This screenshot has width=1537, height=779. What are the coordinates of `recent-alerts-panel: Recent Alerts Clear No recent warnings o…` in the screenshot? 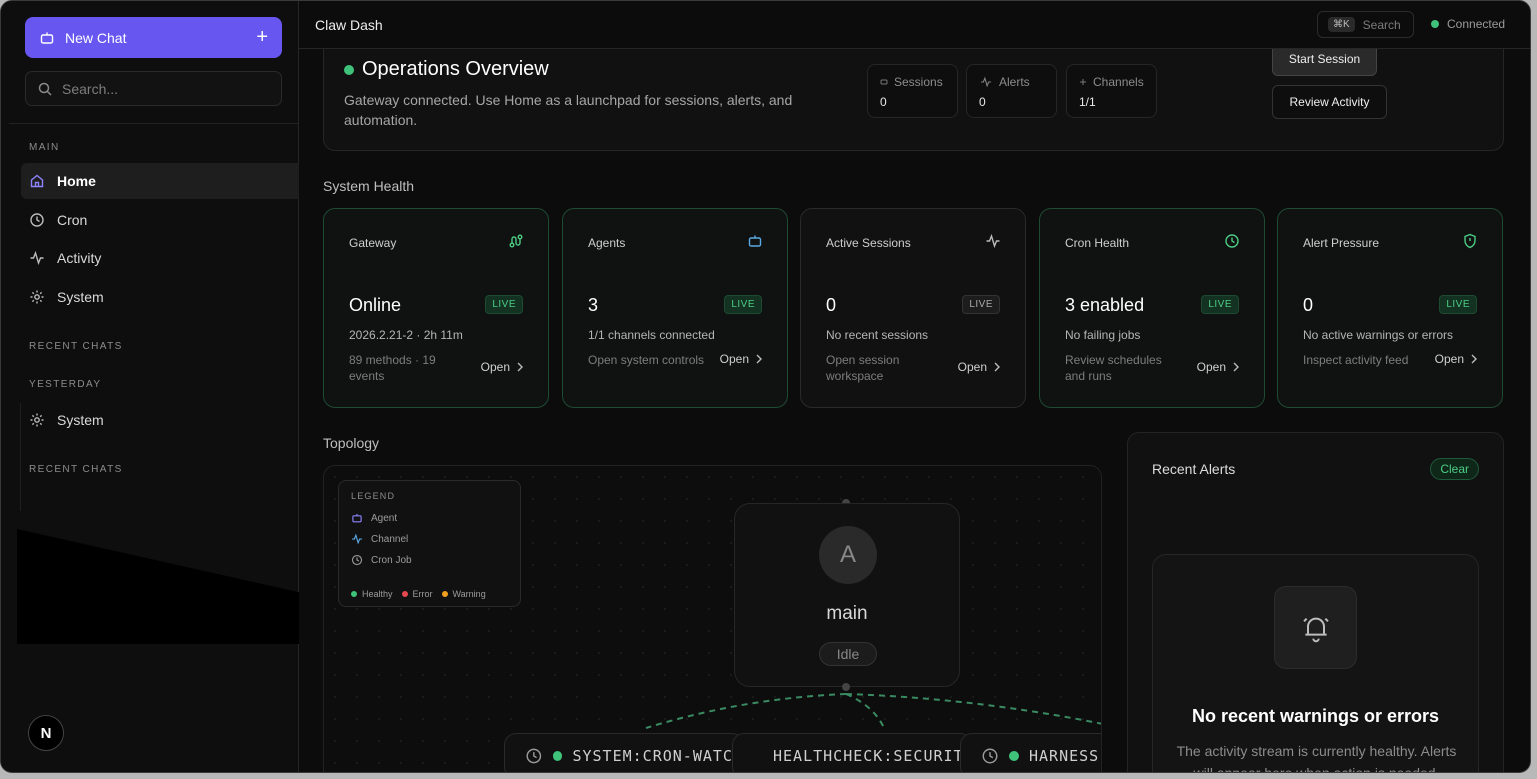 It's located at (1315, 602).